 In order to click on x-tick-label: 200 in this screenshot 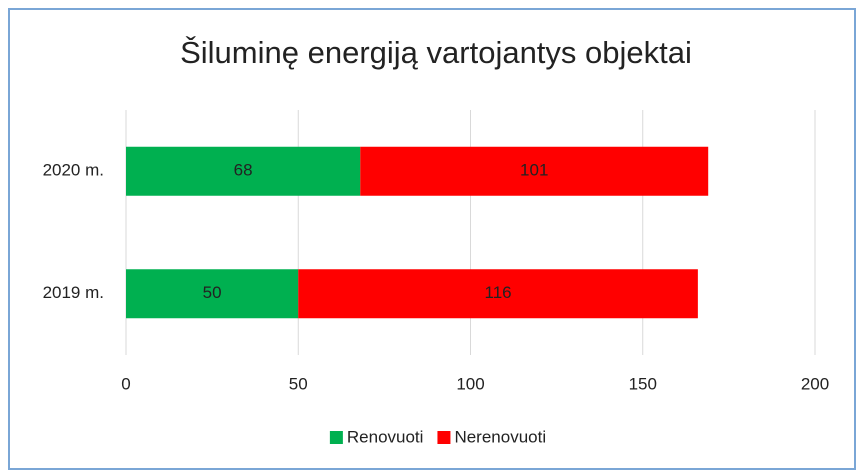, I will do `click(815, 383)`.